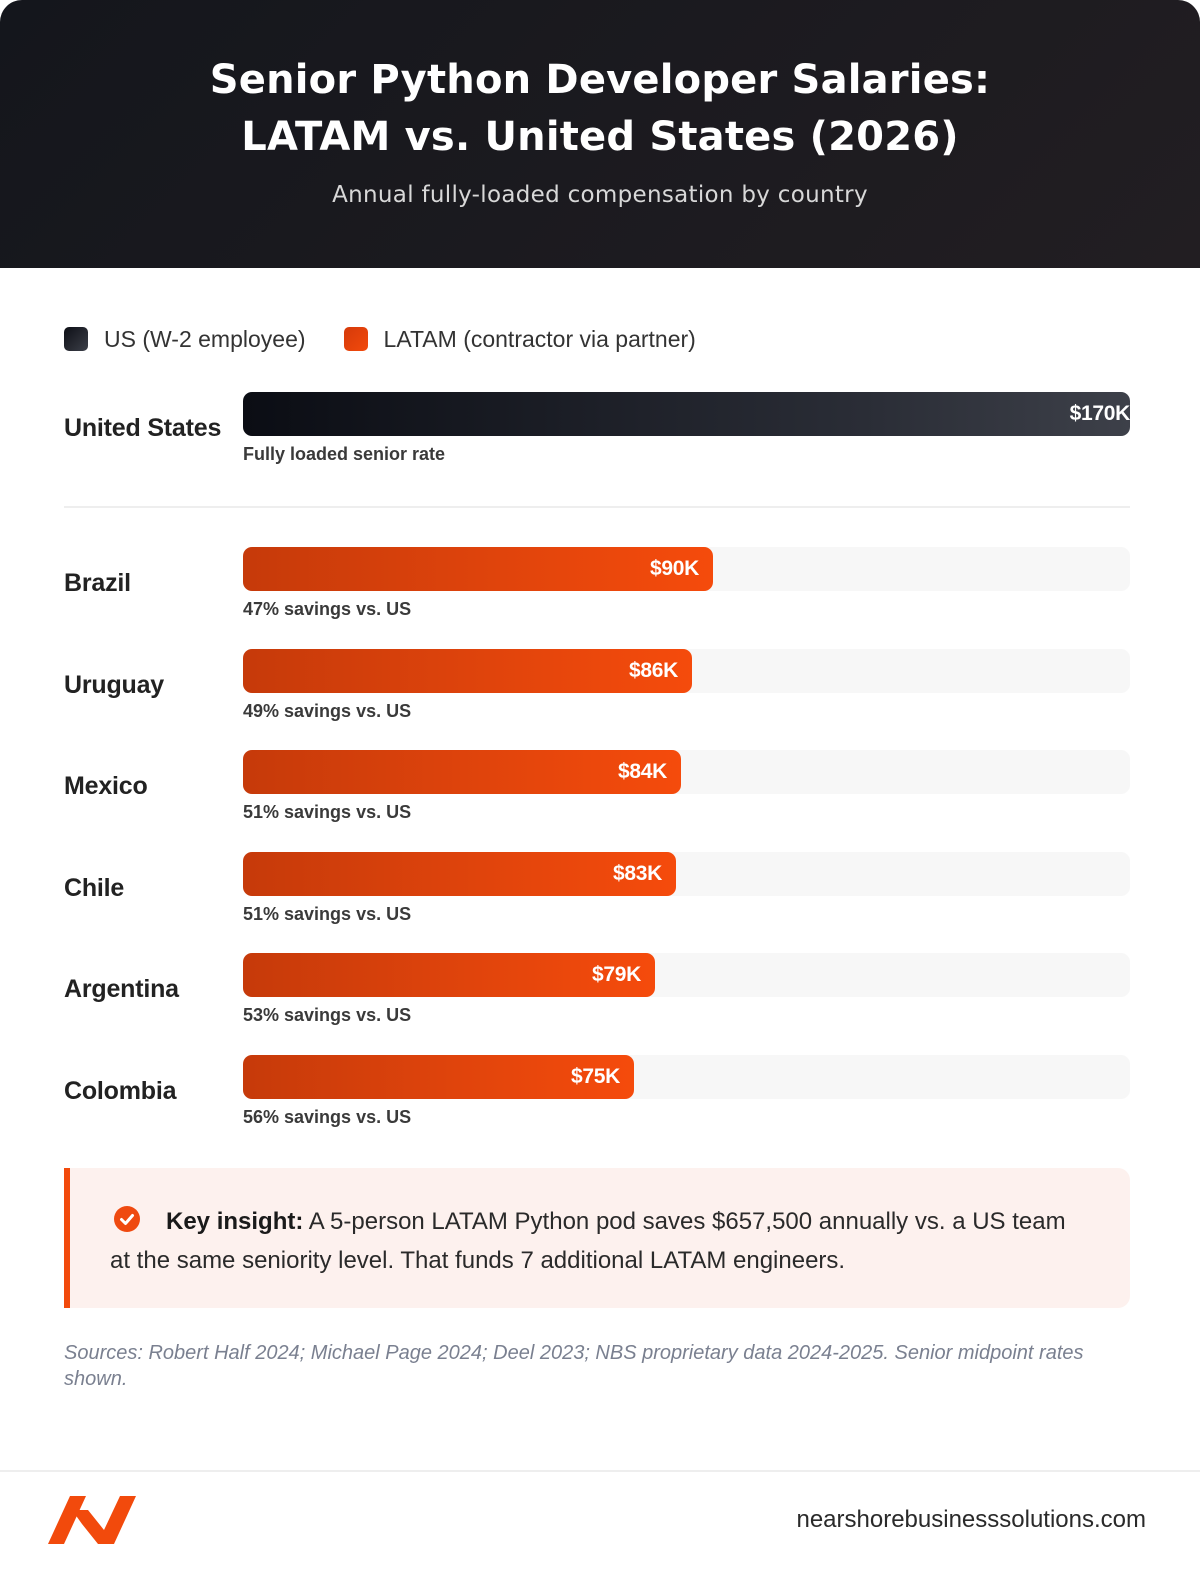 This screenshot has width=1200, height=1576. Describe the element at coordinates (121, 989) in the screenshot. I see `country-label: Argentina` at that location.